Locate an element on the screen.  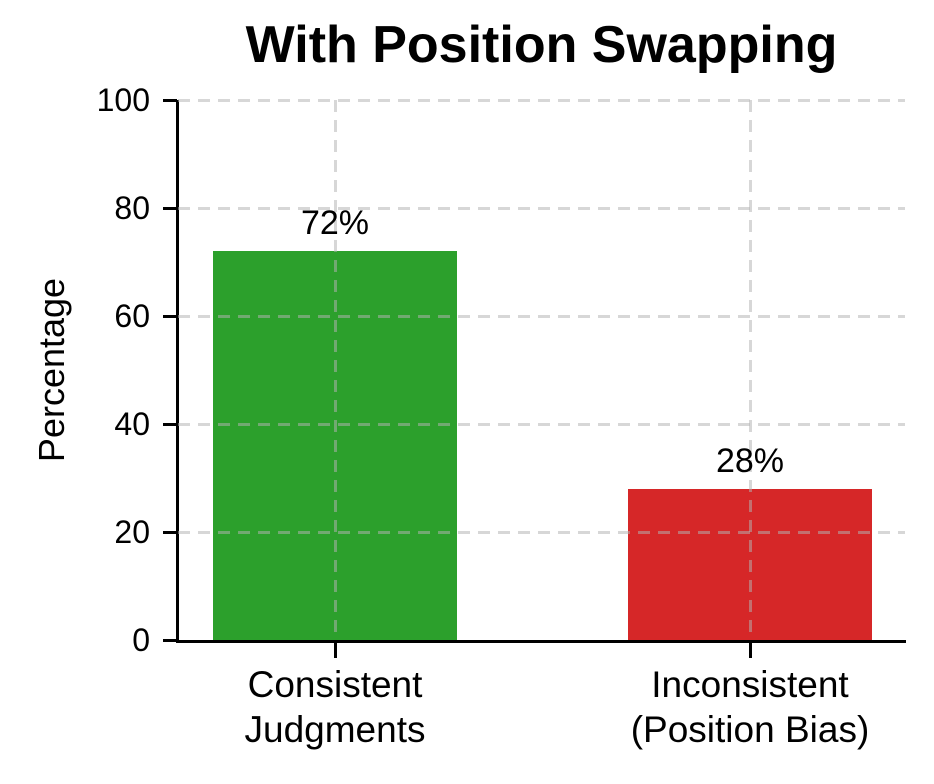
x-tick-label: Consistent Judgments is located at coordinates (335, 707).